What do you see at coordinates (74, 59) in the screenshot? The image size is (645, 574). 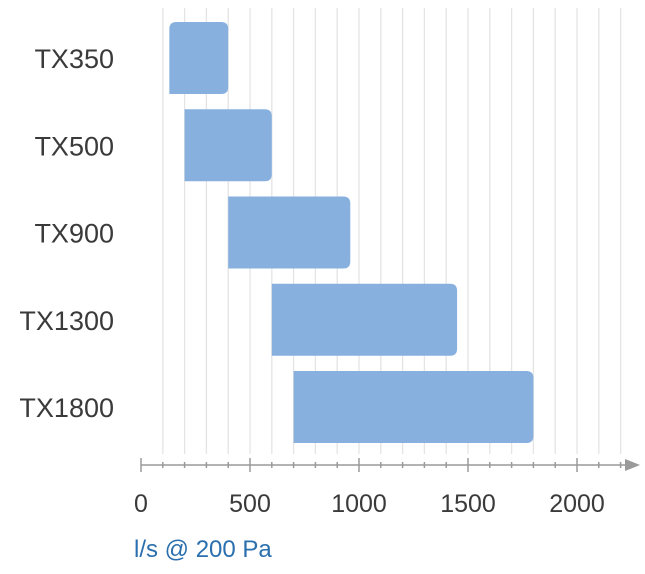 I see `category-label-tx350: TX350` at bounding box center [74, 59].